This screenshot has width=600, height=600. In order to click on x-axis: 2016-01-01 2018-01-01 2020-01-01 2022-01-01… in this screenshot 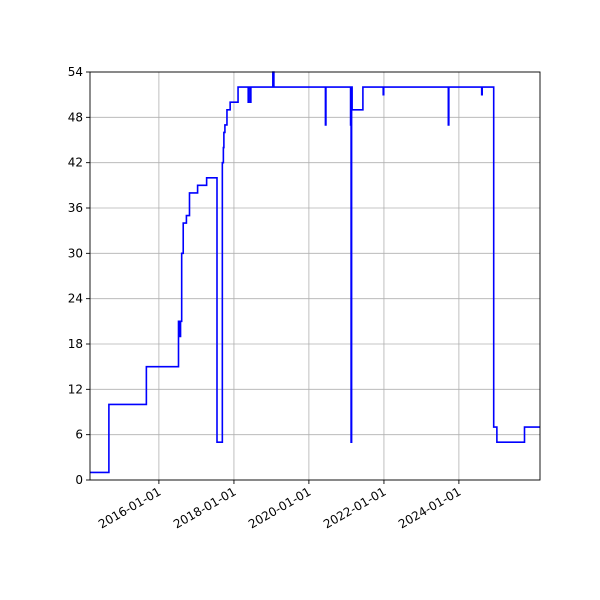, I will do `click(279, 505)`.